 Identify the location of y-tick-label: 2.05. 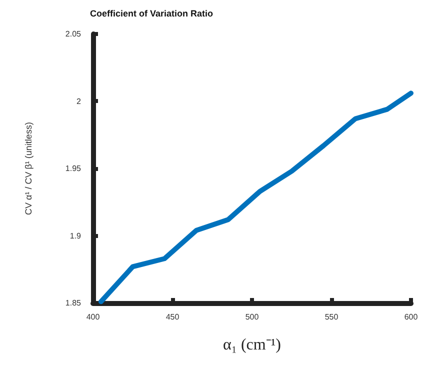
(73, 34).